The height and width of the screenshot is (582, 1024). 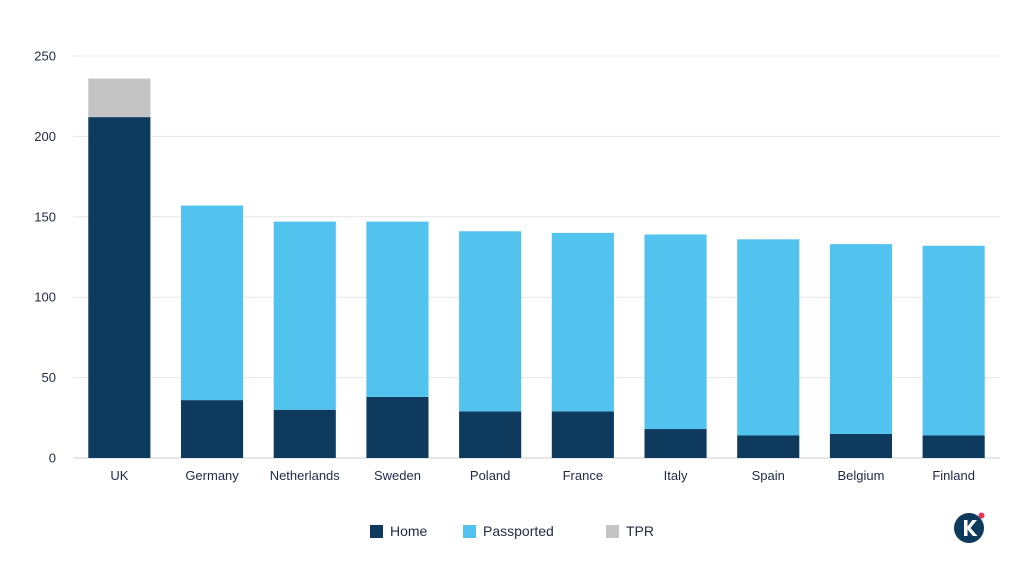 I want to click on y-tick-label: 50, so click(x=49, y=377).